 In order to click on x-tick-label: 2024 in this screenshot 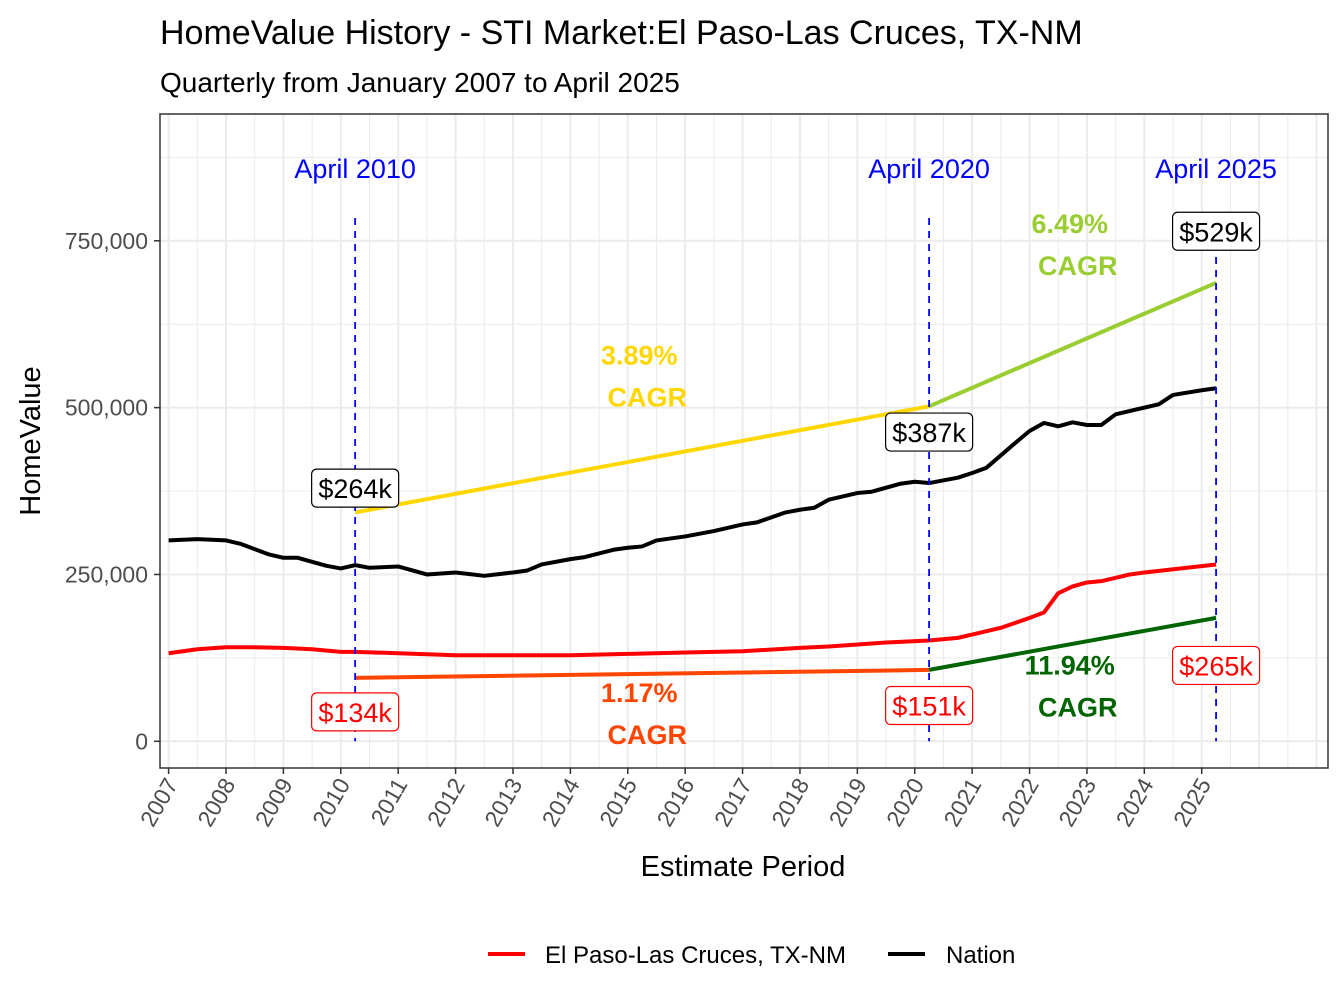, I will do `click(1135, 801)`.